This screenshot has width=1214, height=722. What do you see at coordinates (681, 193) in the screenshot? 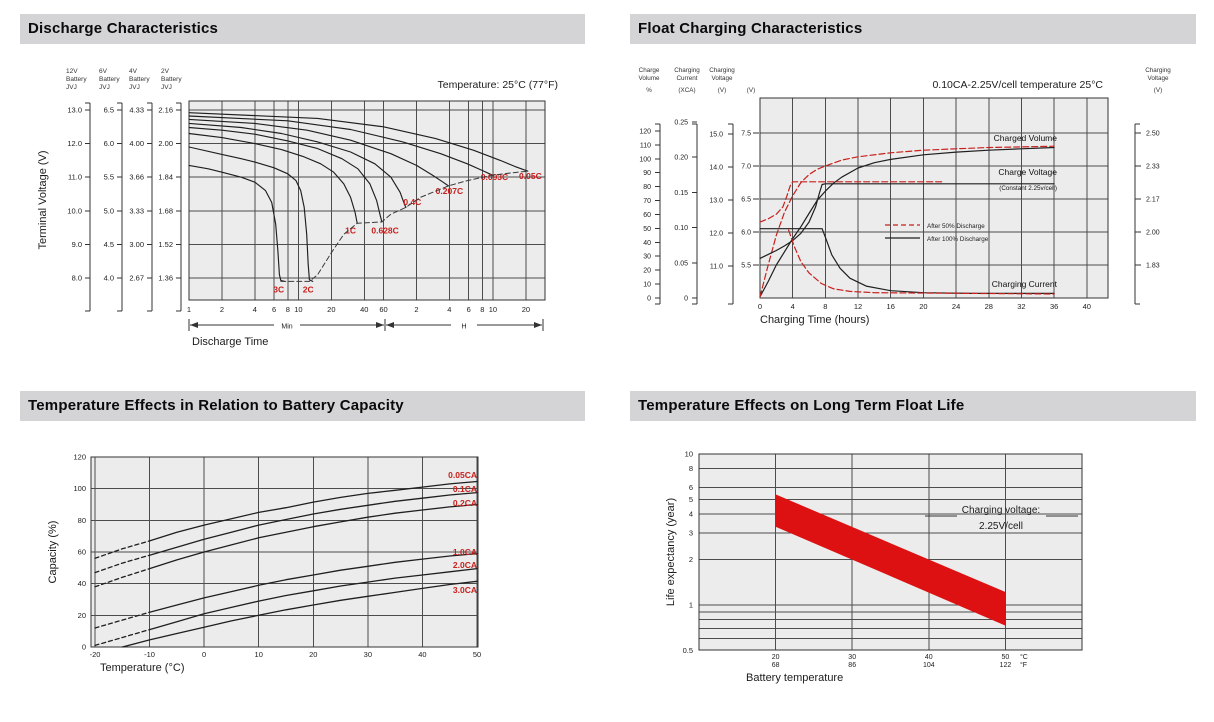
I see `tick-label: 0.15` at bounding box center [681, 193].